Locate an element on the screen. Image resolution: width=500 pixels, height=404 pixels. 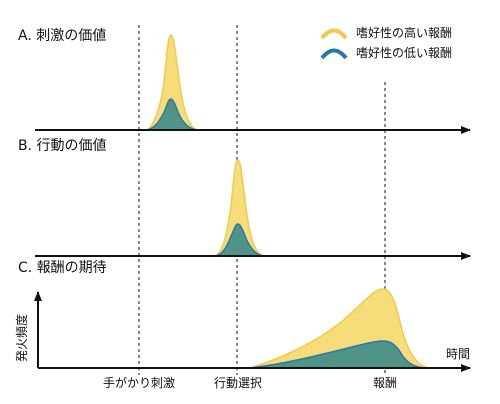
legend: 嗜好性の高い報酬 嗜好性の低い報酬 is located at coordinates (386, 42).